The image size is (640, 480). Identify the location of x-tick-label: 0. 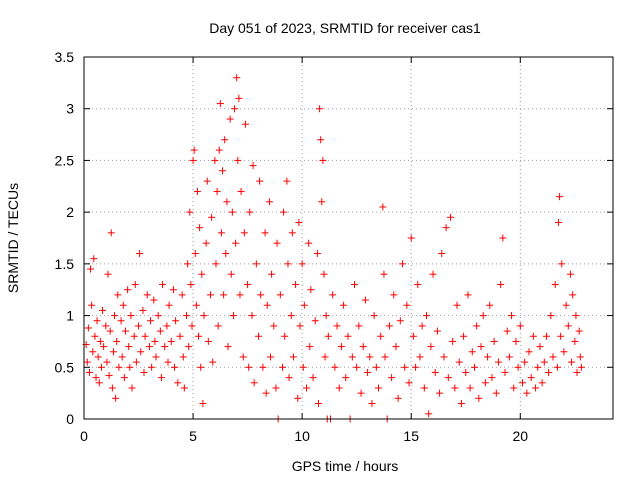
(84, 436).